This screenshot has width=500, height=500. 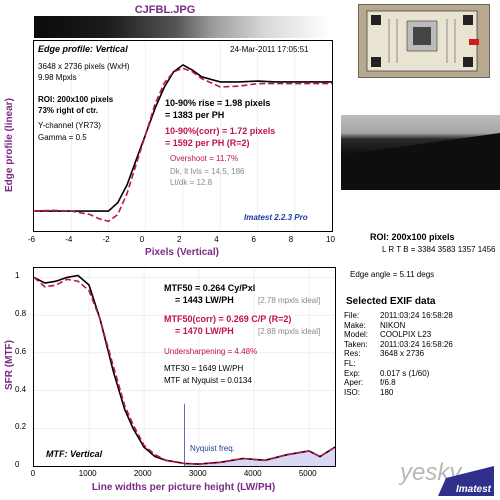 I want to click on edge-gamma: Gamma = 0.5, so click(x=62, y=137).